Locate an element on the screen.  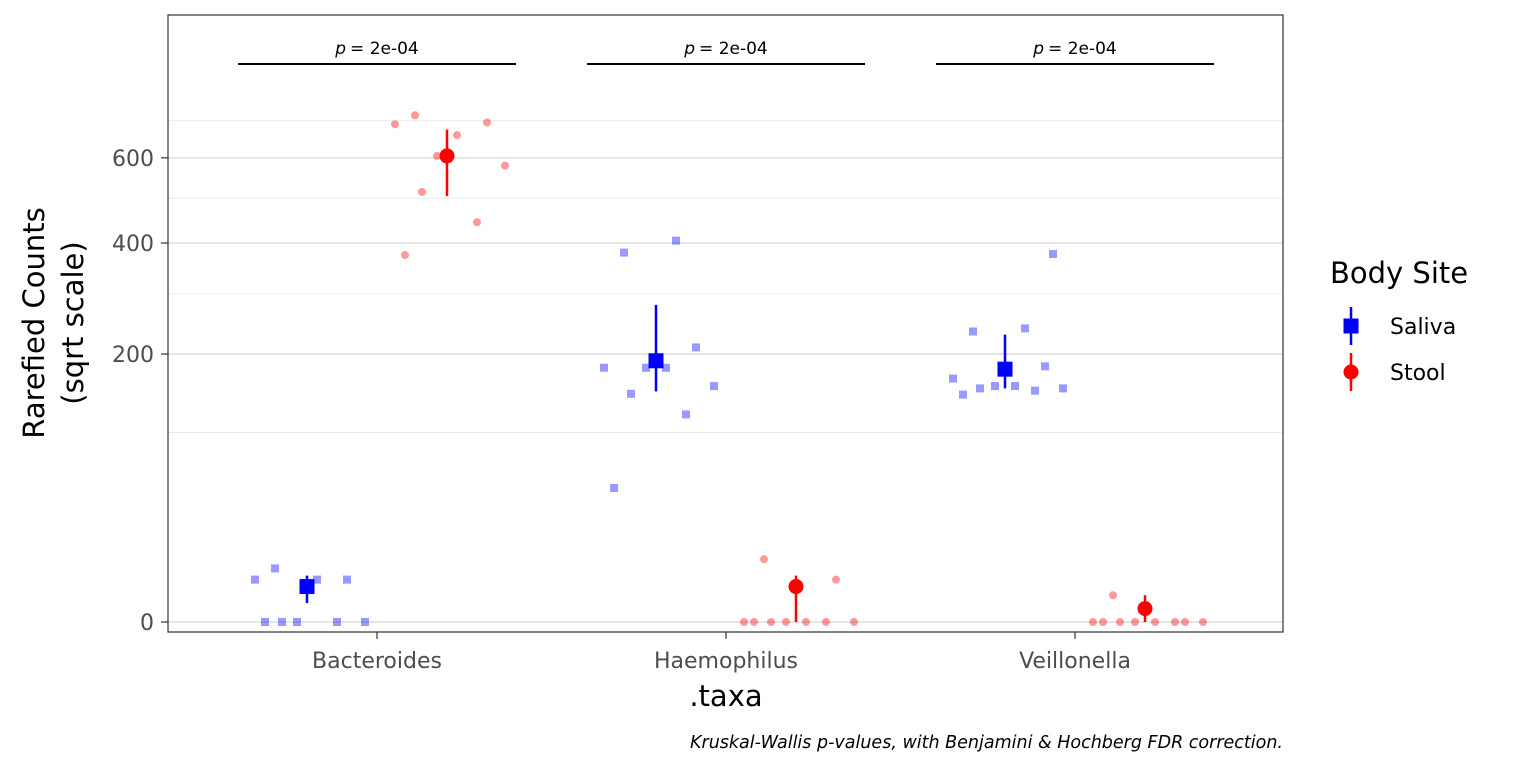
y-tick-label: 0 is located at coordinates (147, 623).